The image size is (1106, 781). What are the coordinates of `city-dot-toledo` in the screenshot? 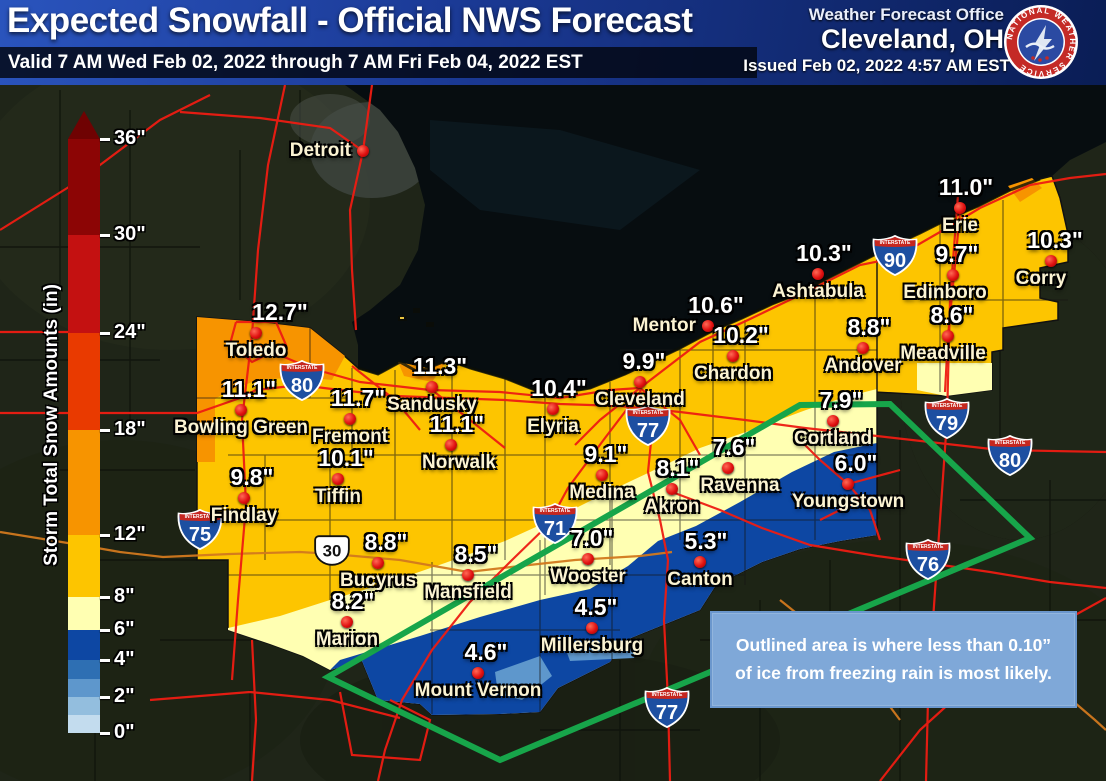 It's located at (256, 333).